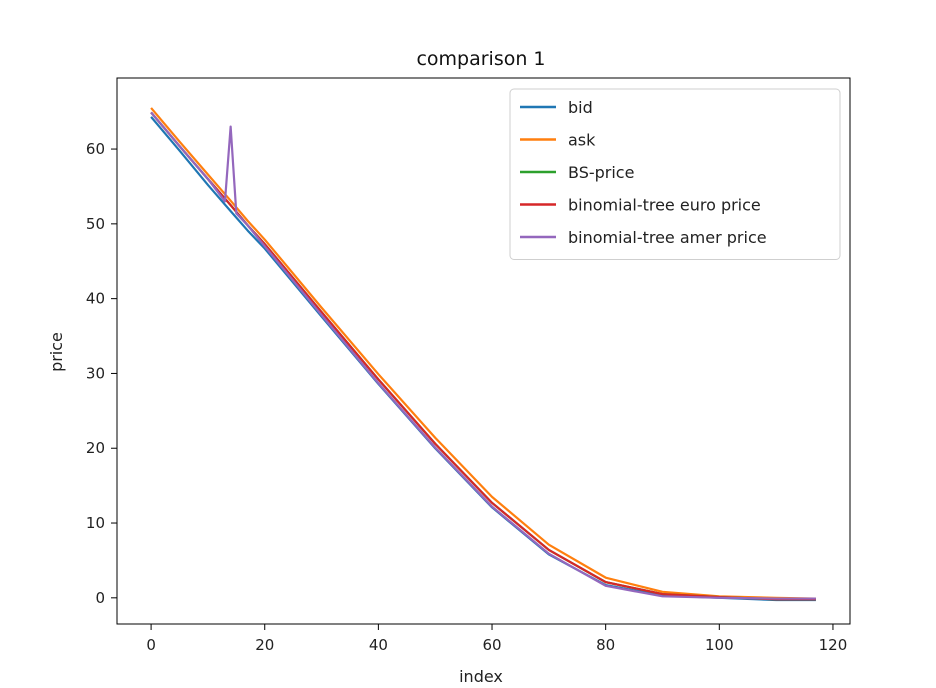  I want to click on x-tick-label: 40, so click(378, 645).